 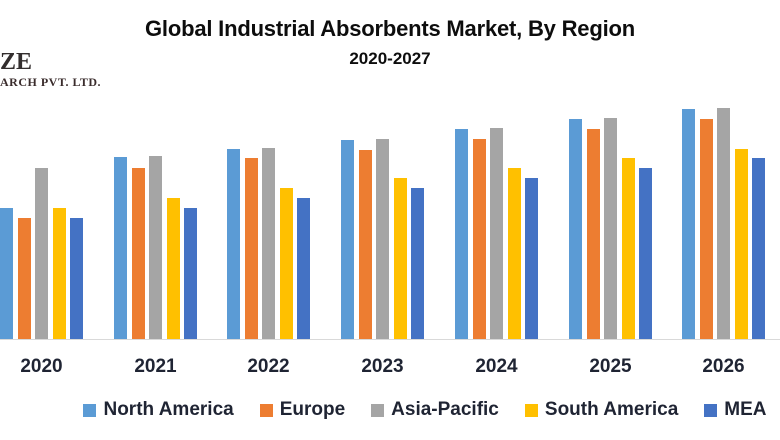 What do you see at coordinates (268, 366) in the screenshot?
I see `x-tick-label-2022: 2022` at bounding box center [268, 366].